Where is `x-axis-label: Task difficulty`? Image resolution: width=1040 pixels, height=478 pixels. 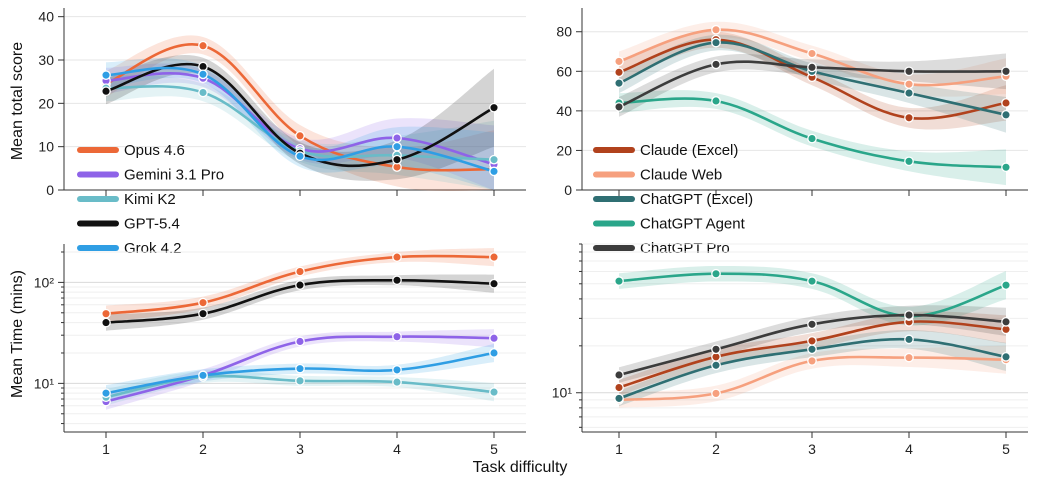
x-axis-label: Task difficulty is located at coordinates (520, 467).